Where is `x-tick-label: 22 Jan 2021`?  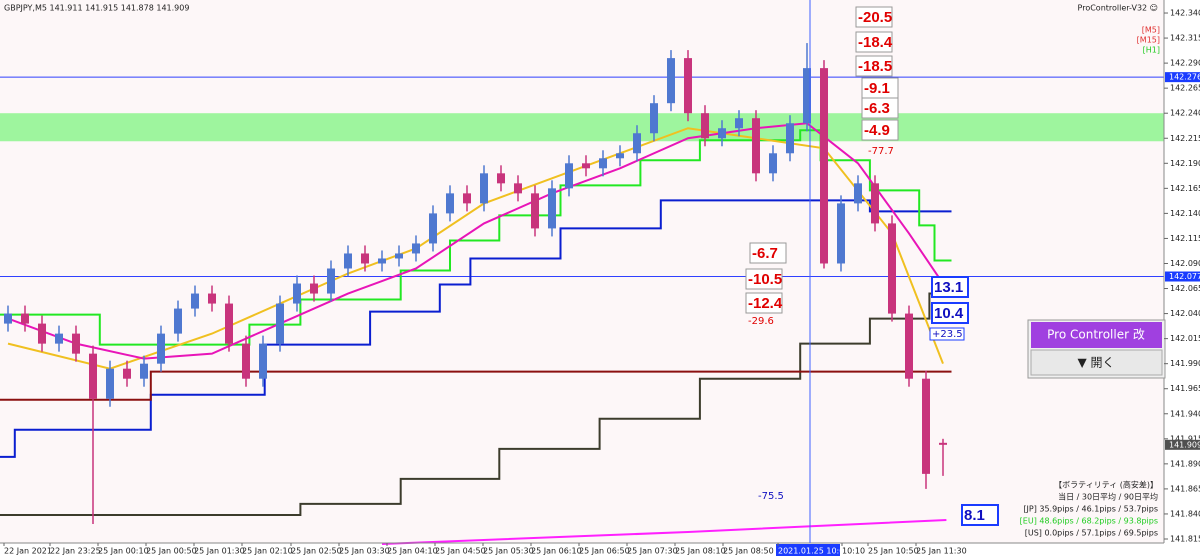 x-tick-label: 22 Jan 2021 is located at coordinates (28, 551).